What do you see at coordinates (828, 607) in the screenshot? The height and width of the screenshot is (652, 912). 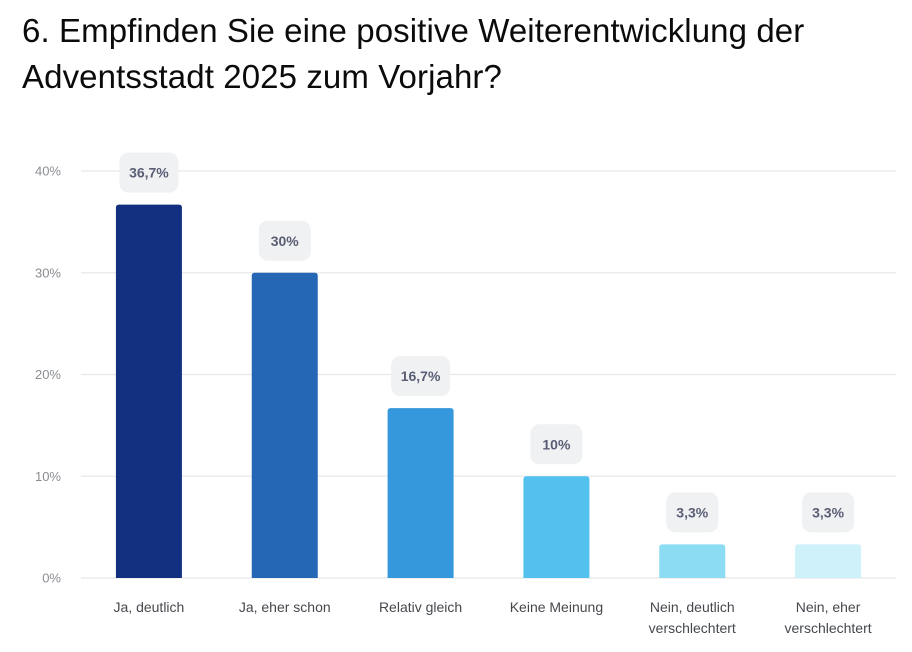 I see `x-tick-label: Nein, eher` at bounding box center [828, 607].